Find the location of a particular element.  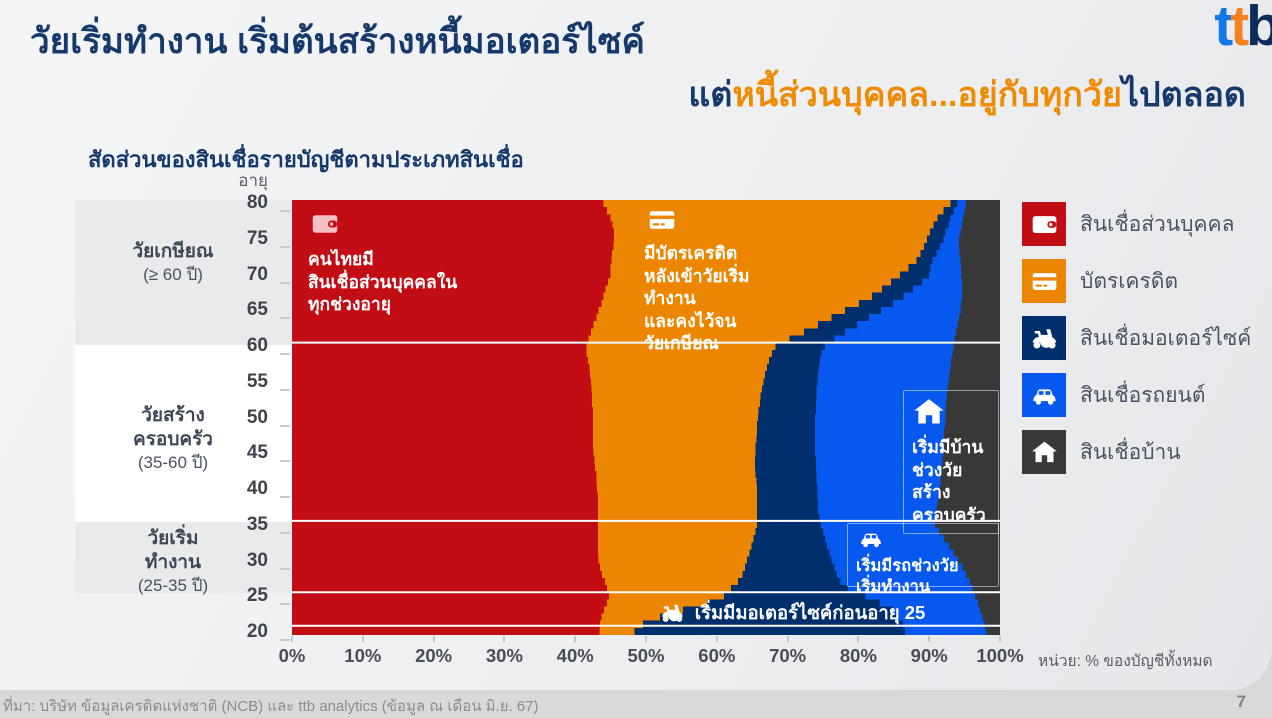

page-subtitle: แต่หนี้ส่วนบุคคล...อยู่กับทุกวัยไปตลอด is located at coordinates (967, 95).